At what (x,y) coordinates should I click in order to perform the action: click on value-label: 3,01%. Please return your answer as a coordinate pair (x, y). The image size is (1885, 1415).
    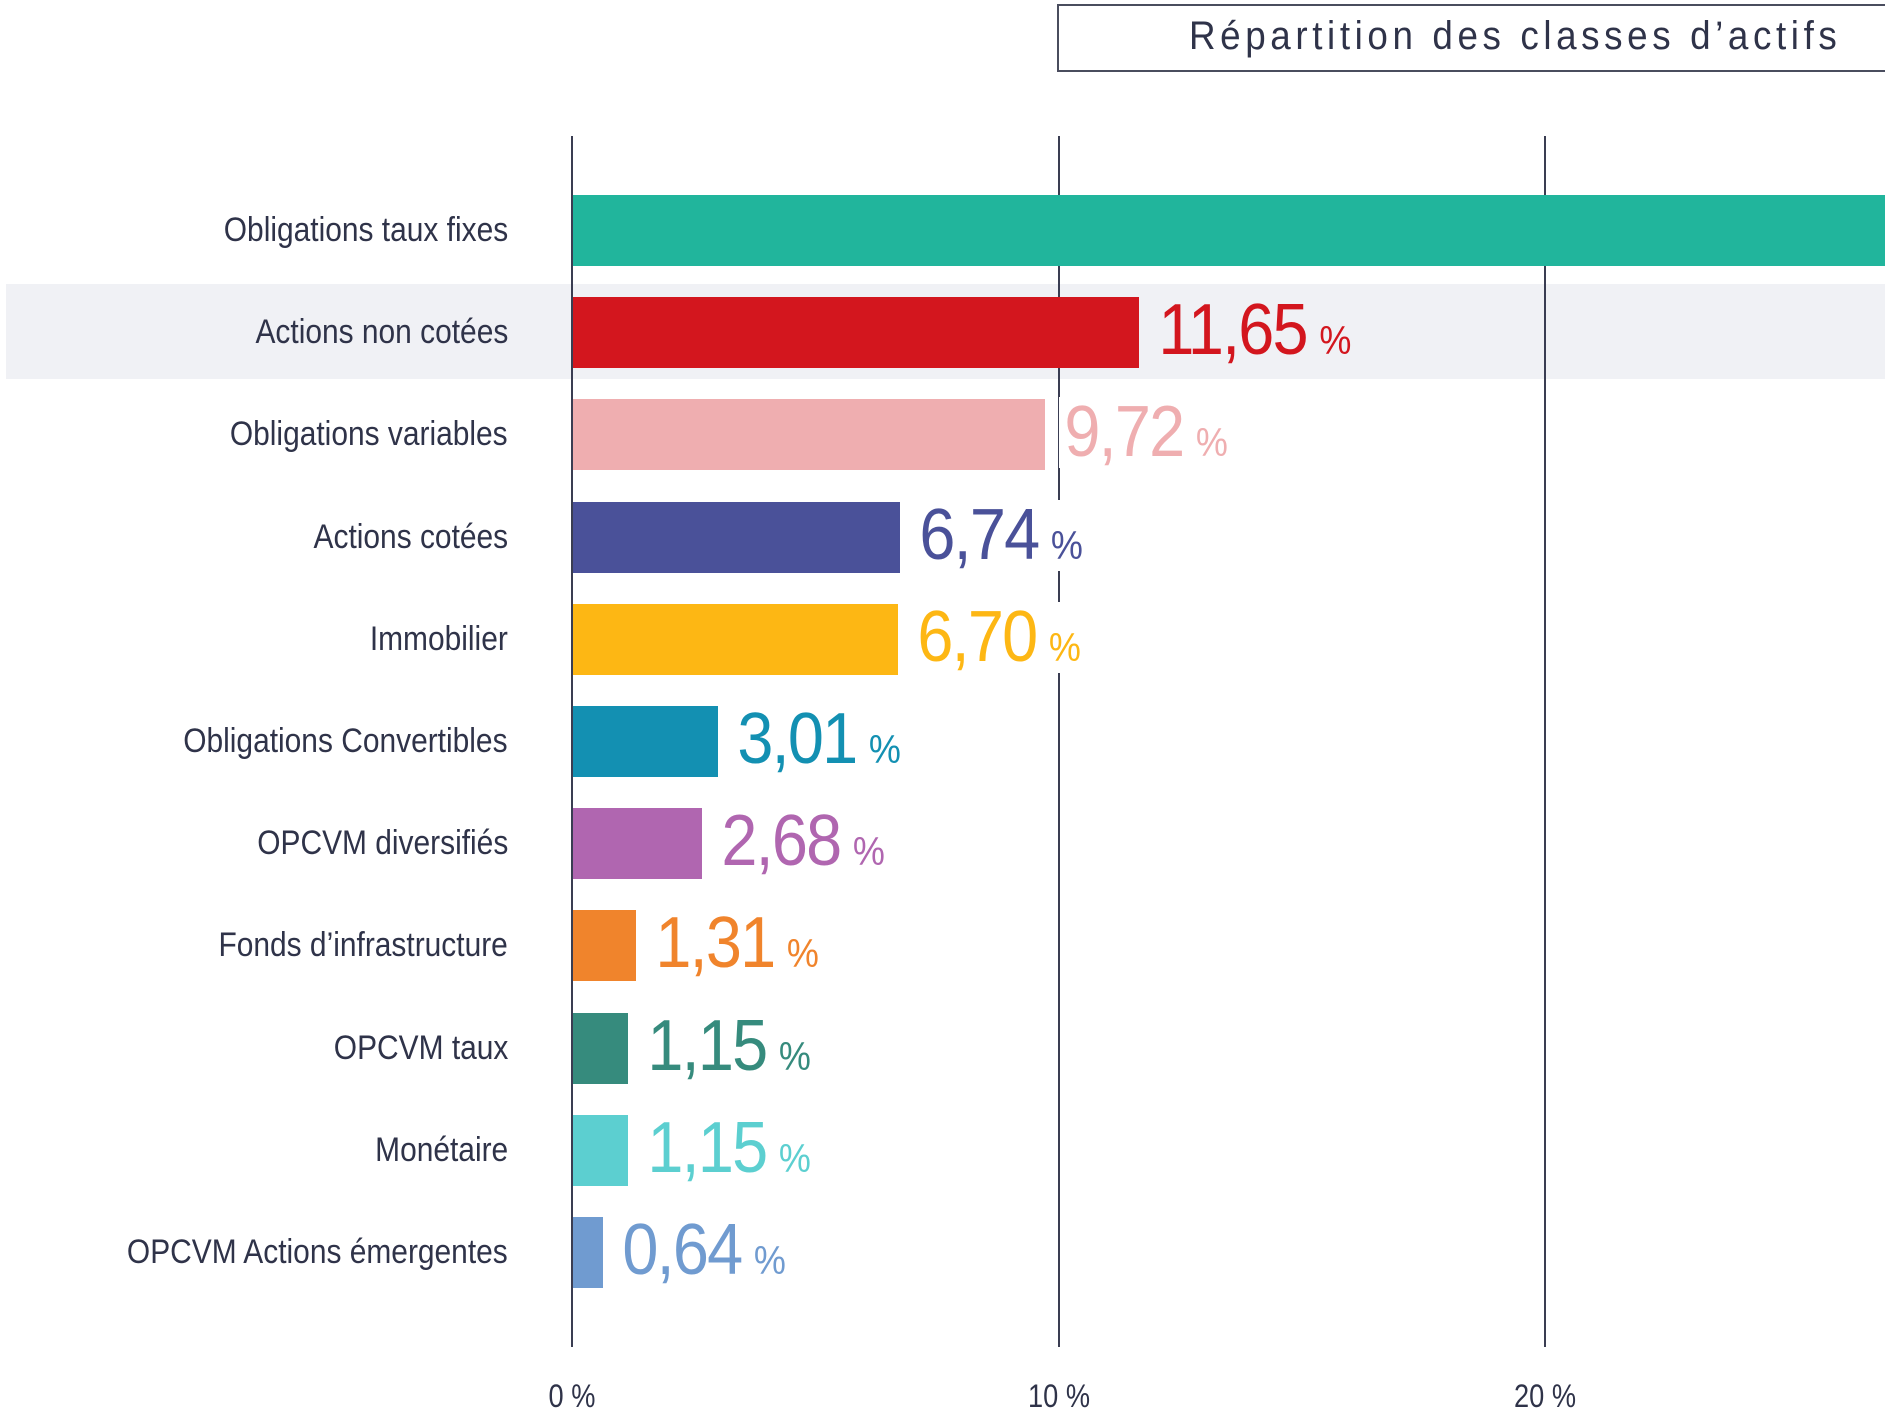
    Looking at the image, I should click on (819, 739).